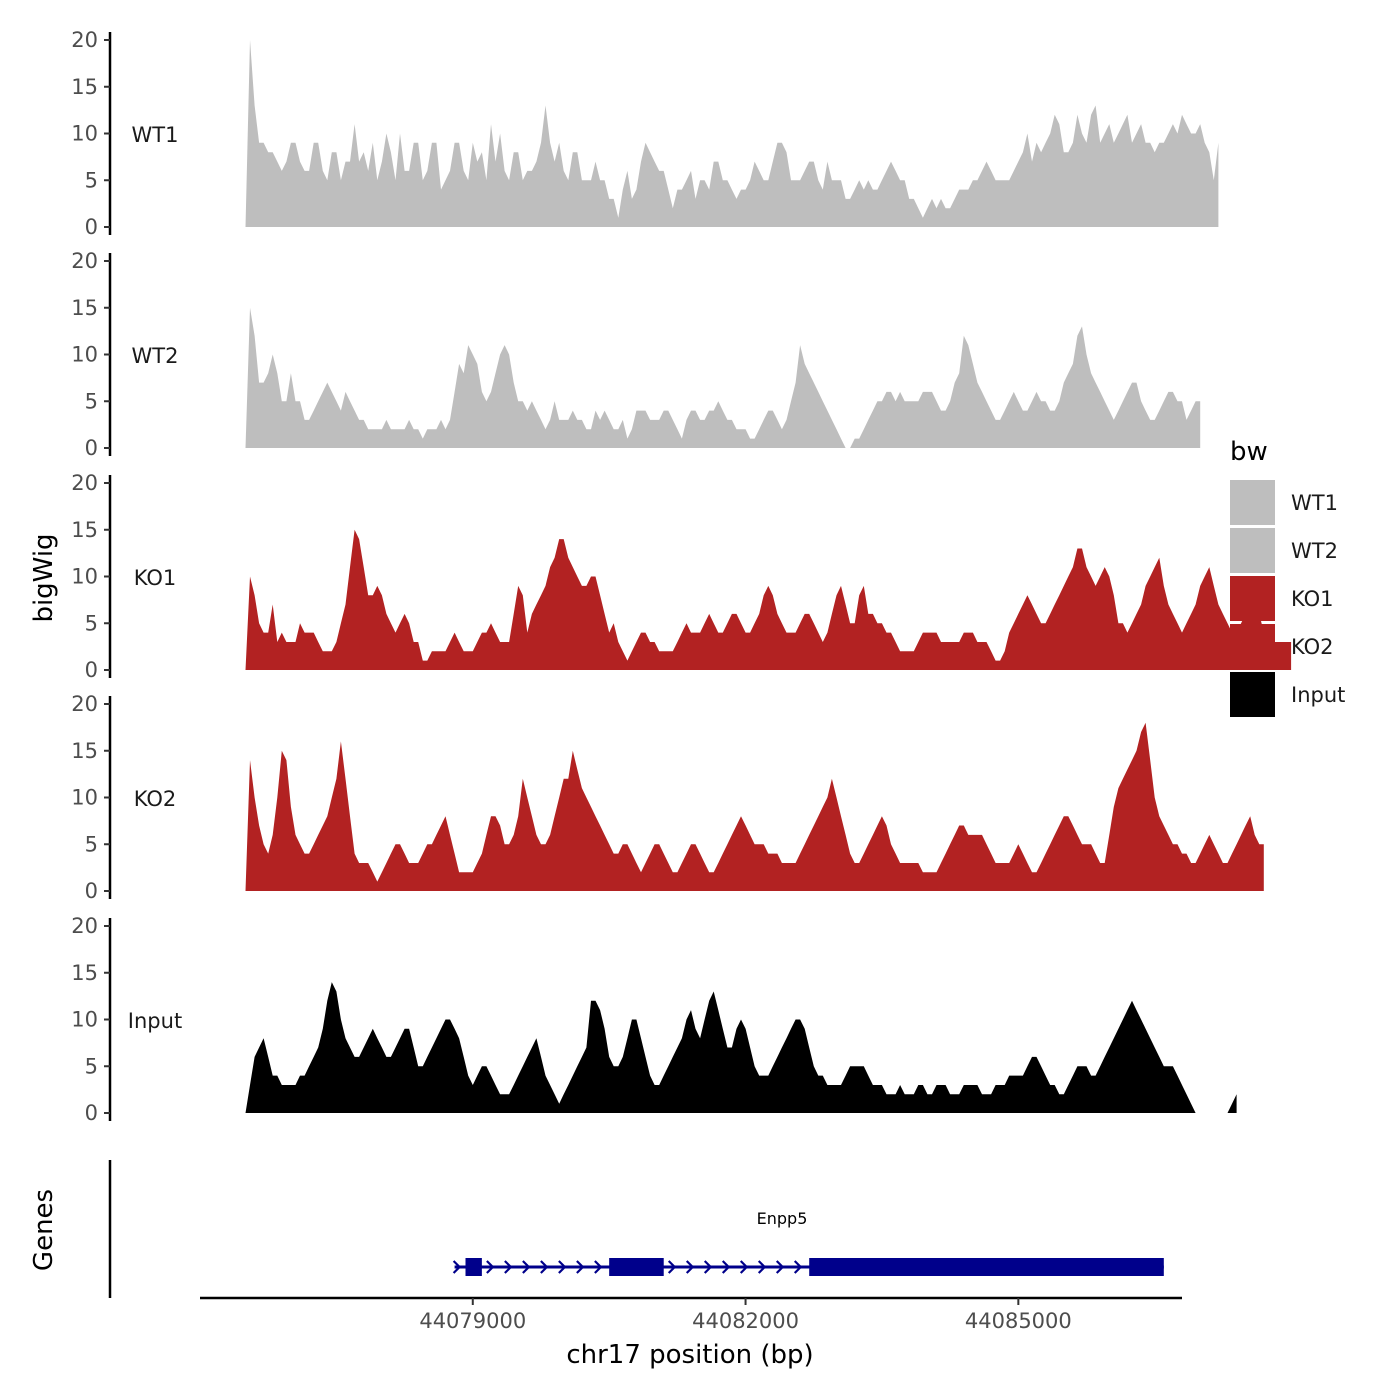 The width and height of the screenshot is (1400, 1400). Describe the element at coordinates (1312, 647) in the screenshot. I see `legend-label: KO2` at that location.